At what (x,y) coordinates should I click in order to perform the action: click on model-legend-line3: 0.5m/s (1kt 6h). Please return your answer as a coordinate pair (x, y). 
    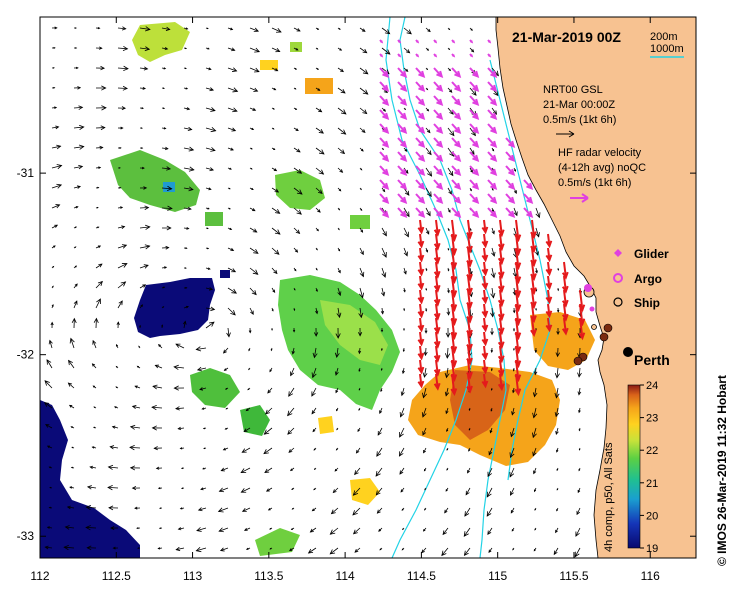
    Looking at the image, I should click on (579, 120).